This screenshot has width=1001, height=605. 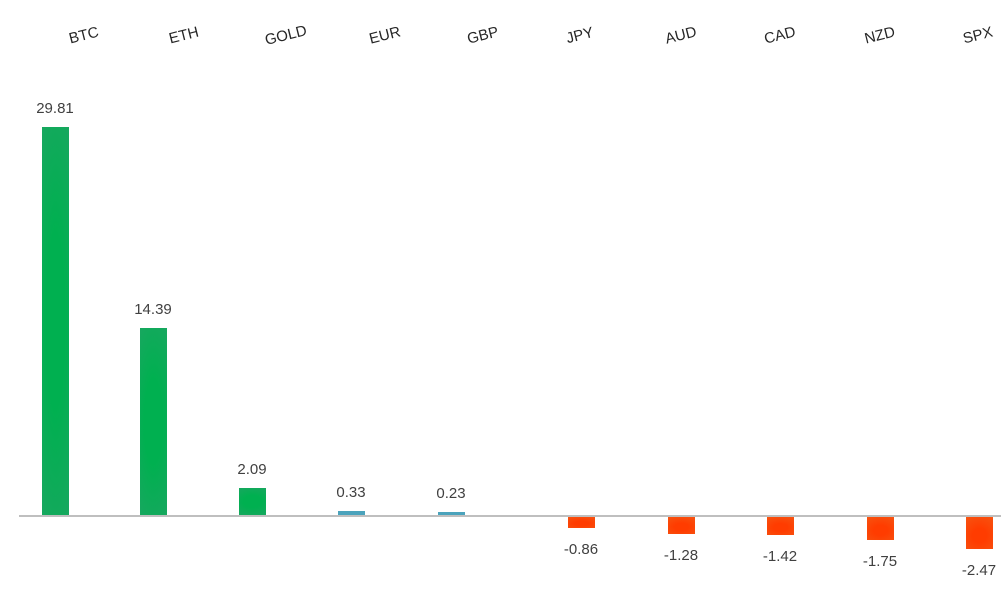 What do you see at coordinates (681, 35) in the screenshot?
I see `category-label-aud: AUD` at bounding box center [681, 35].